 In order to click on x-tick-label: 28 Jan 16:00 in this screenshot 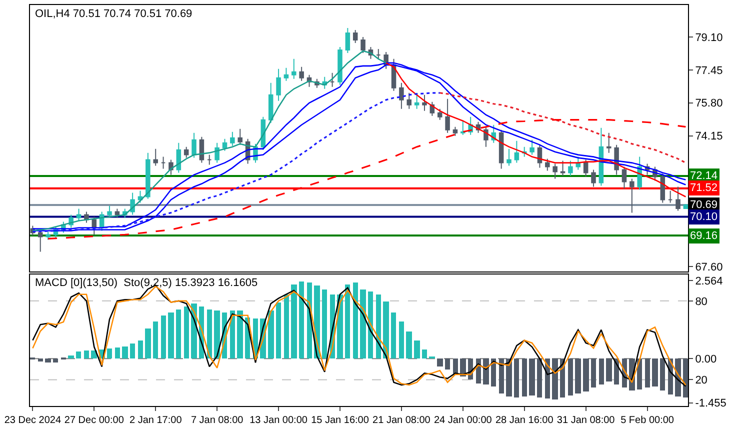, I will do `click(524, 420)`.